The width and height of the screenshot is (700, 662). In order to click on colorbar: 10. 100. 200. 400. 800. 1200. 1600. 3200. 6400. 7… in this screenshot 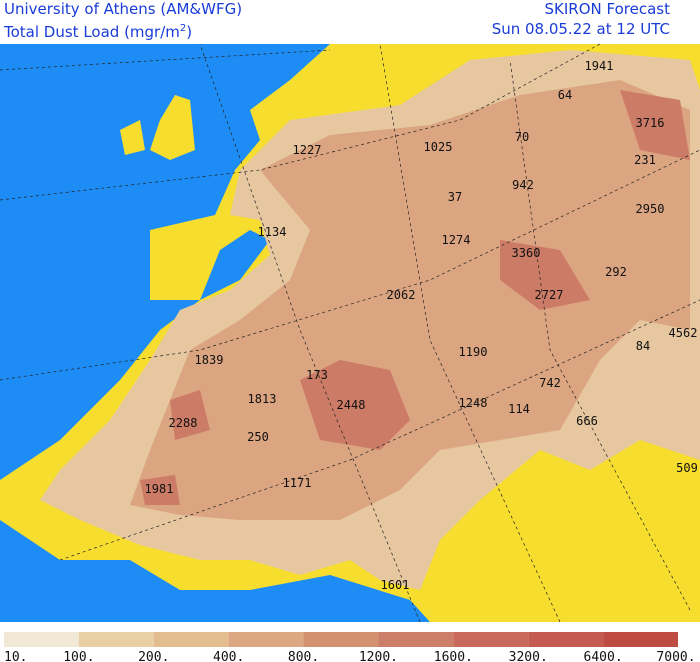, I will do `click(350, 647)`.